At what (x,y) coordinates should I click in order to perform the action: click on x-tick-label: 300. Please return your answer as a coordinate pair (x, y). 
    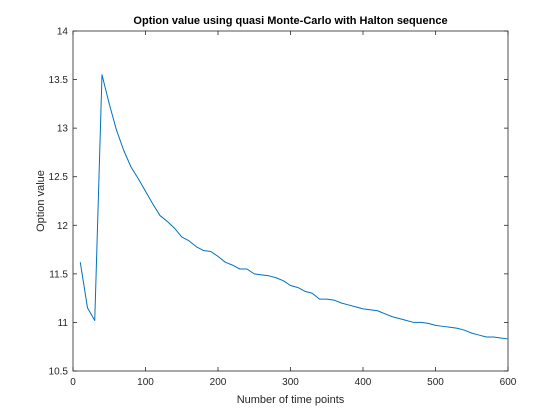
    Looking at the image, I should click on (290, 382).